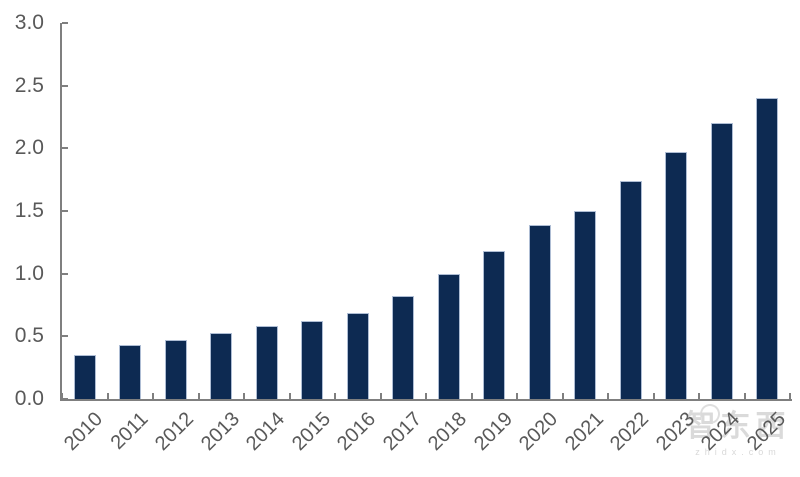 Image resolution: width=800 pixels, height=477 pixels. Describe the element at coordinates (448, 432) in the screenshot. I see `x-tick-label: 2018` at that location.